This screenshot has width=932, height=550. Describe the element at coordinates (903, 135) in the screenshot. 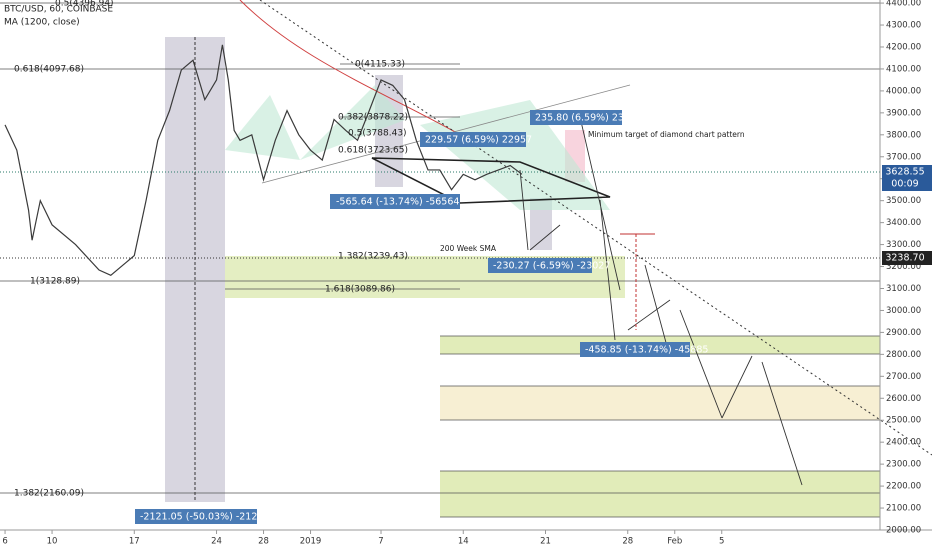

I see `y-tick-label: 3800.00` at that location.